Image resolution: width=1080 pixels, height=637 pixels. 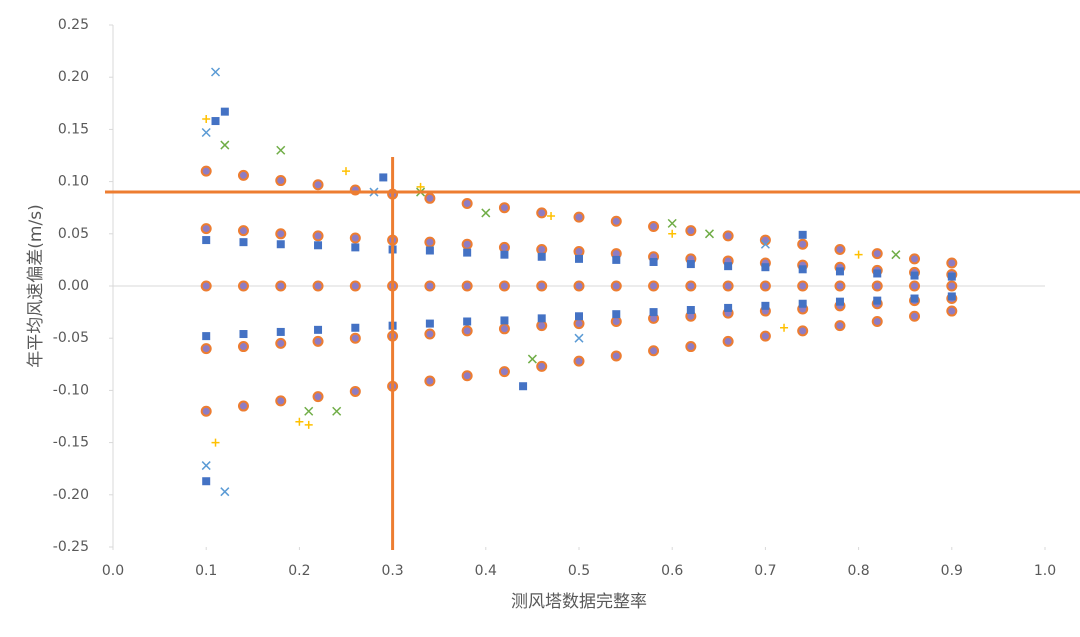 What do you see at coordinates (858, 571) in the screenshot?
I see `x-tick-label: 0.8` at bounding box center [858, 571].